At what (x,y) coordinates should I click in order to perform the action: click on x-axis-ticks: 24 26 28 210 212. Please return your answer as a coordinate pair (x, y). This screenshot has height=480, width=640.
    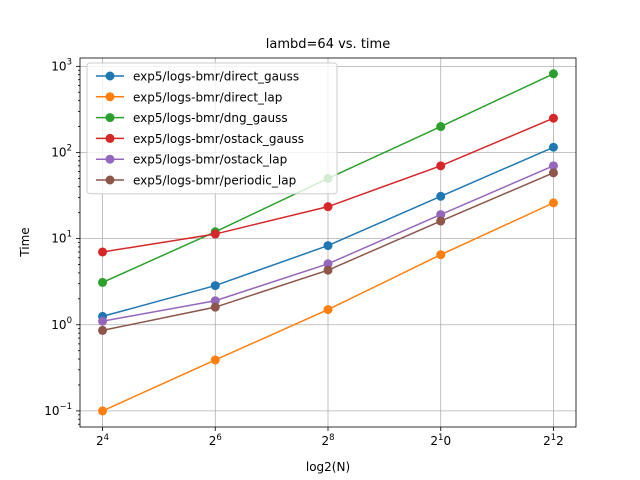
    Looking at the image, I should click on (330, 437).